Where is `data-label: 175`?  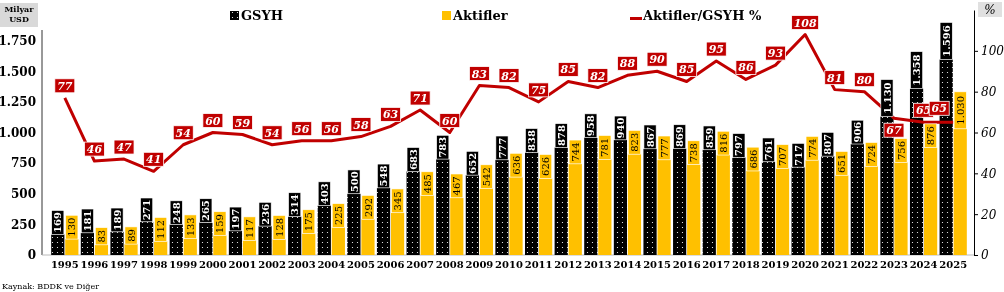
data-label: 175 is located at coordinates (309, 222).